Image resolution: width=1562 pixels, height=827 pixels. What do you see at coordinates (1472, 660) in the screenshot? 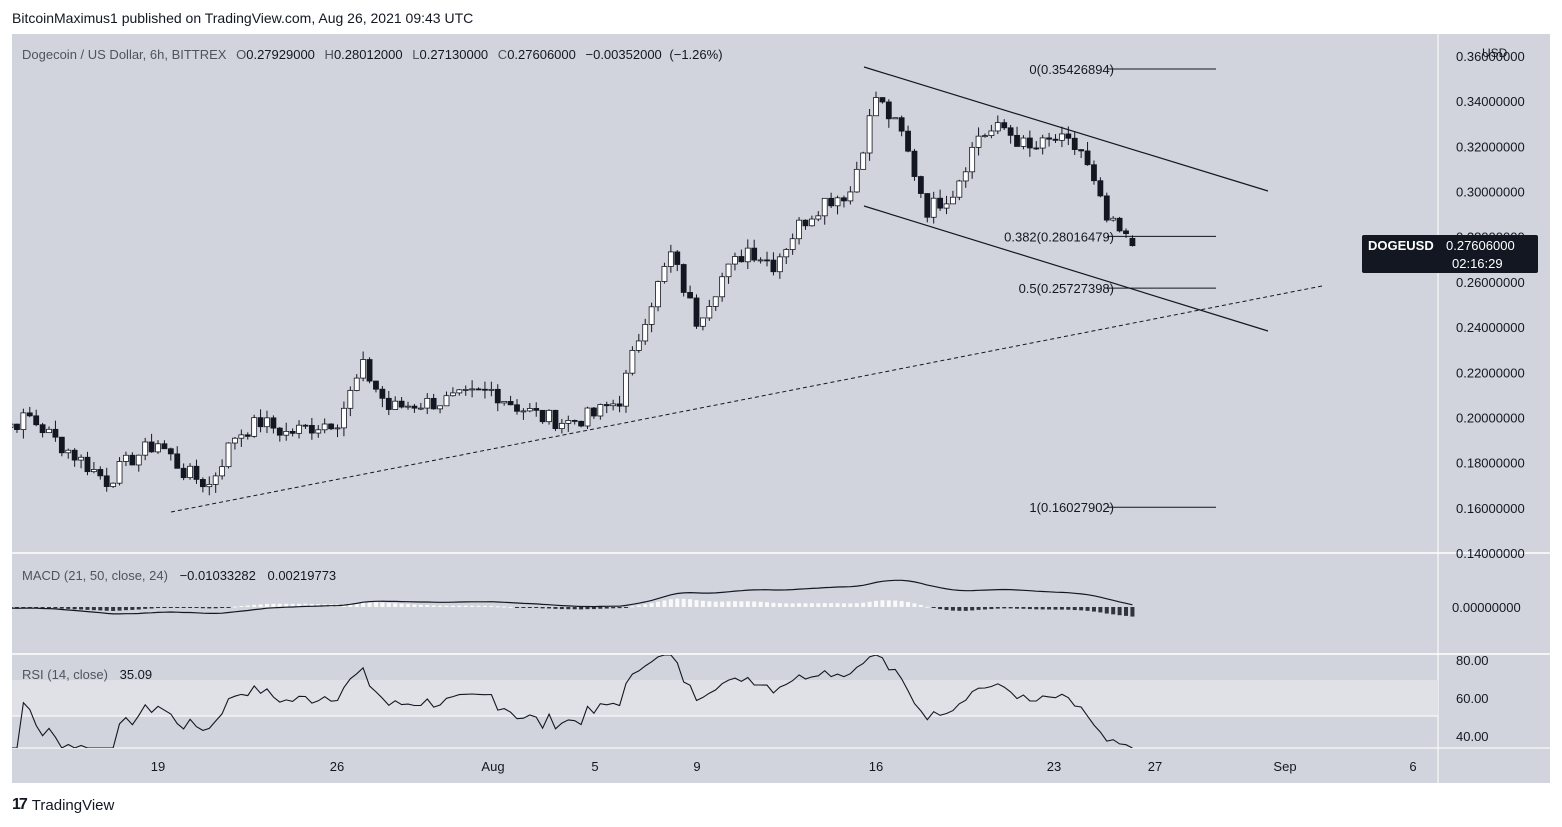
I see `rsi-tick-80: 80.00` at bounding box center [1472, 660].